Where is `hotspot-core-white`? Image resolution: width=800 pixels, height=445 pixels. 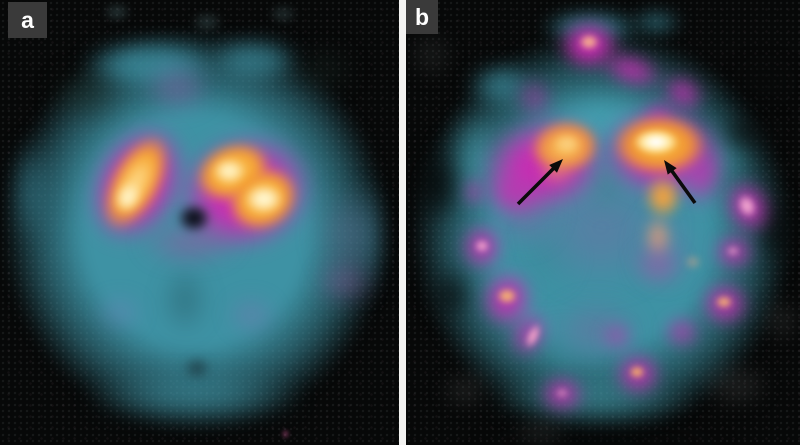 hotspot-core-white is located at coordinates (656, 142).